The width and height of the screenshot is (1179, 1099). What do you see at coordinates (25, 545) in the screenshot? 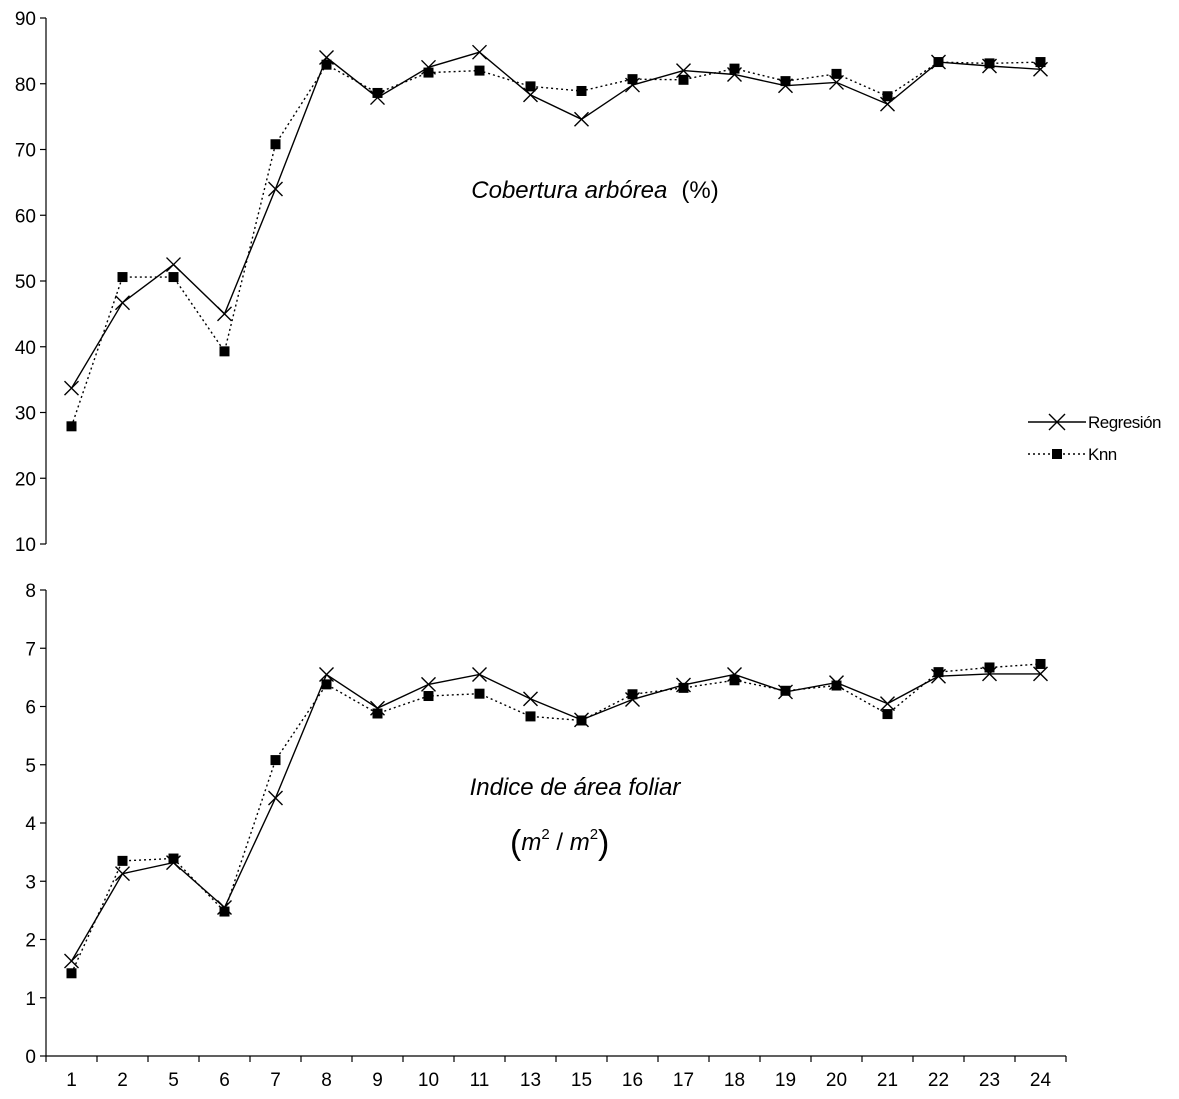
I see `top-y-tick-label: 10` at bounding box center [25, 545].